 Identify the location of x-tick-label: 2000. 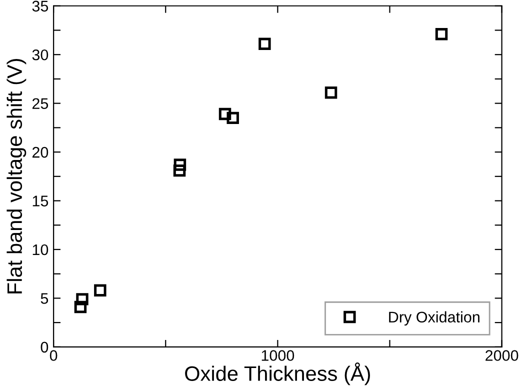
(502, 355).